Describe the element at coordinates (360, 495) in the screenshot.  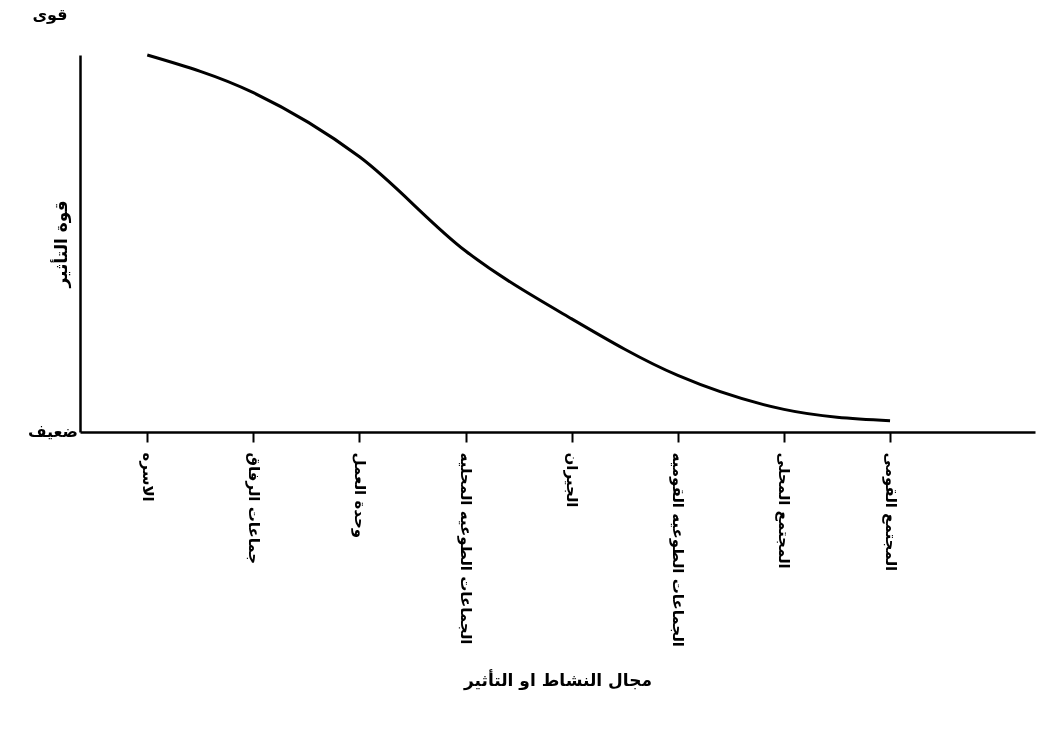
I see `x-tick-label: وحدة العمل` at that location.